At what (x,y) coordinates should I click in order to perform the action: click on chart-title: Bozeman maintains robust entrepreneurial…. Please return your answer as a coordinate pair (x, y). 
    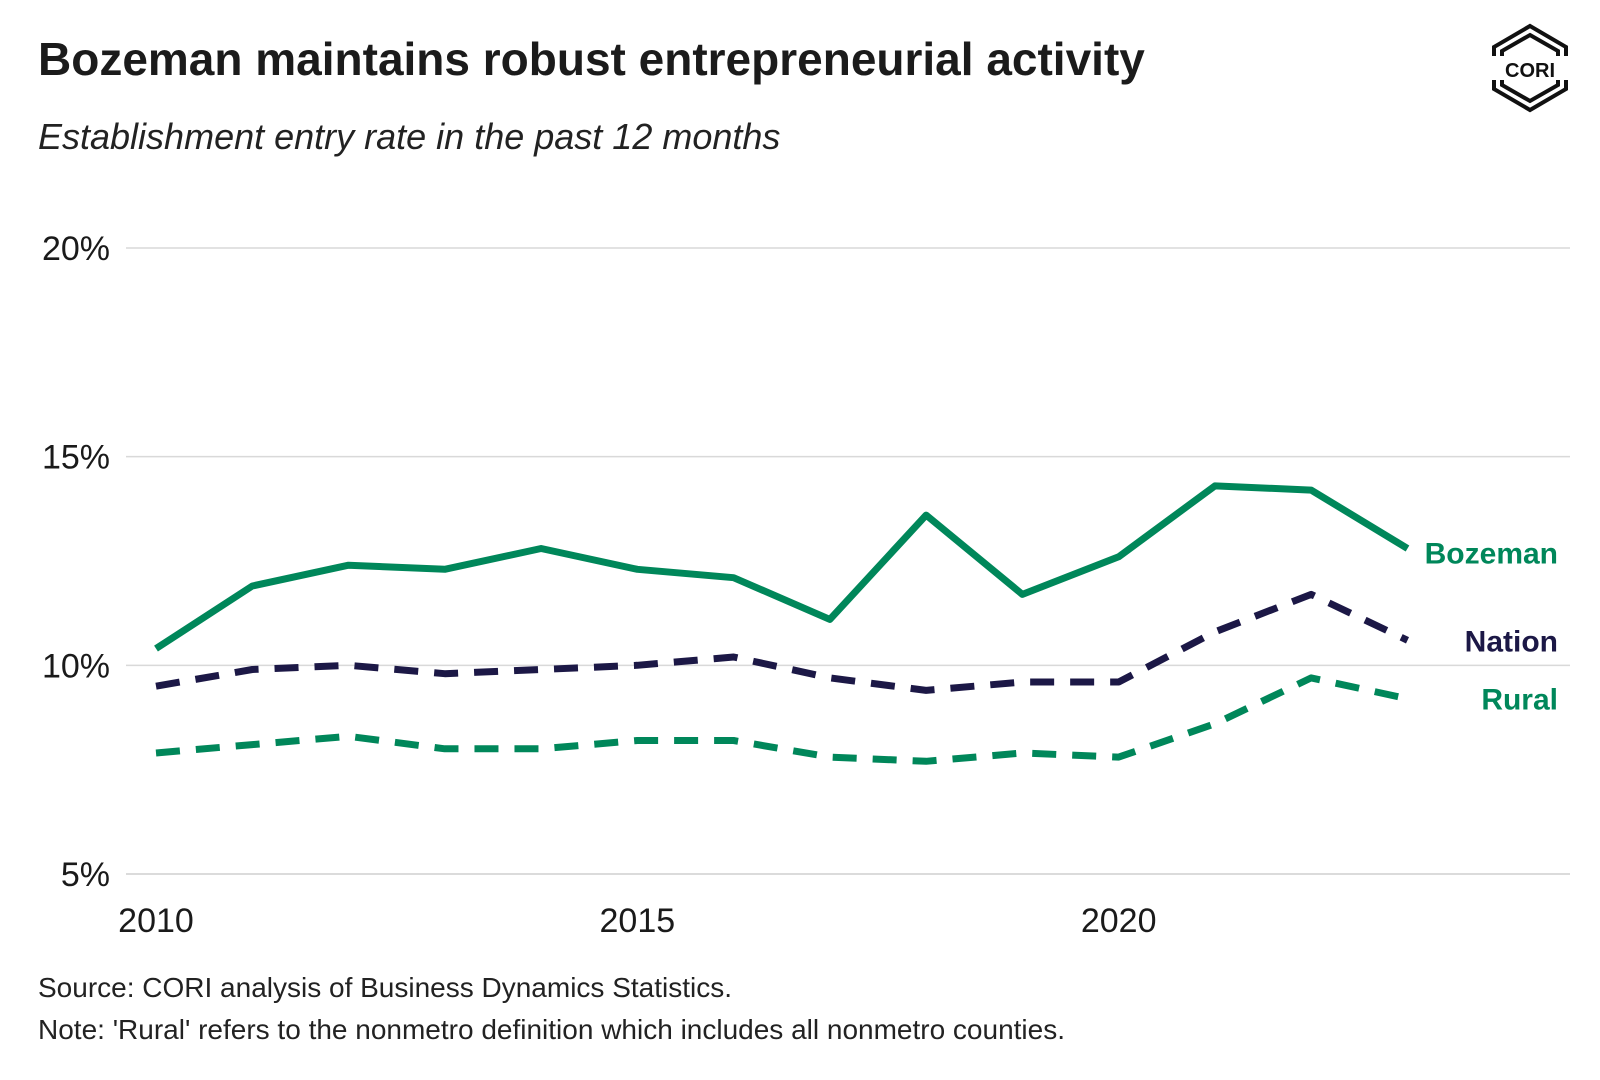
    Looking at the image, I should click on (591, 59).